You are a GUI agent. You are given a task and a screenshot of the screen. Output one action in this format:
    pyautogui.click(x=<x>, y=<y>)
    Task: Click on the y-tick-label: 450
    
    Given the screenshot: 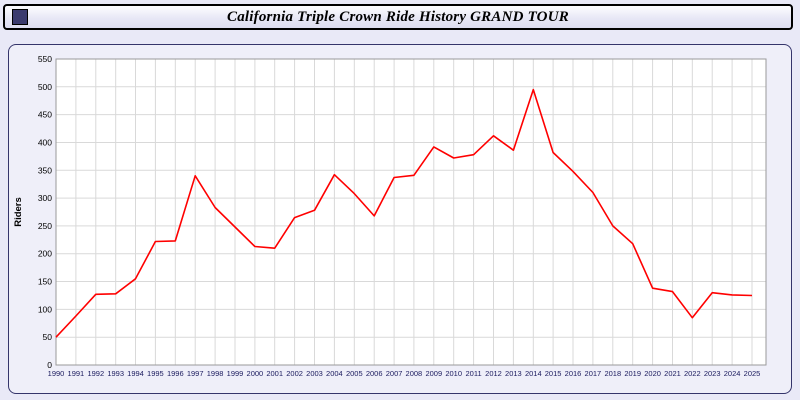 What is the action you would take?
    pyautogui.click(x=45, y=115)
    